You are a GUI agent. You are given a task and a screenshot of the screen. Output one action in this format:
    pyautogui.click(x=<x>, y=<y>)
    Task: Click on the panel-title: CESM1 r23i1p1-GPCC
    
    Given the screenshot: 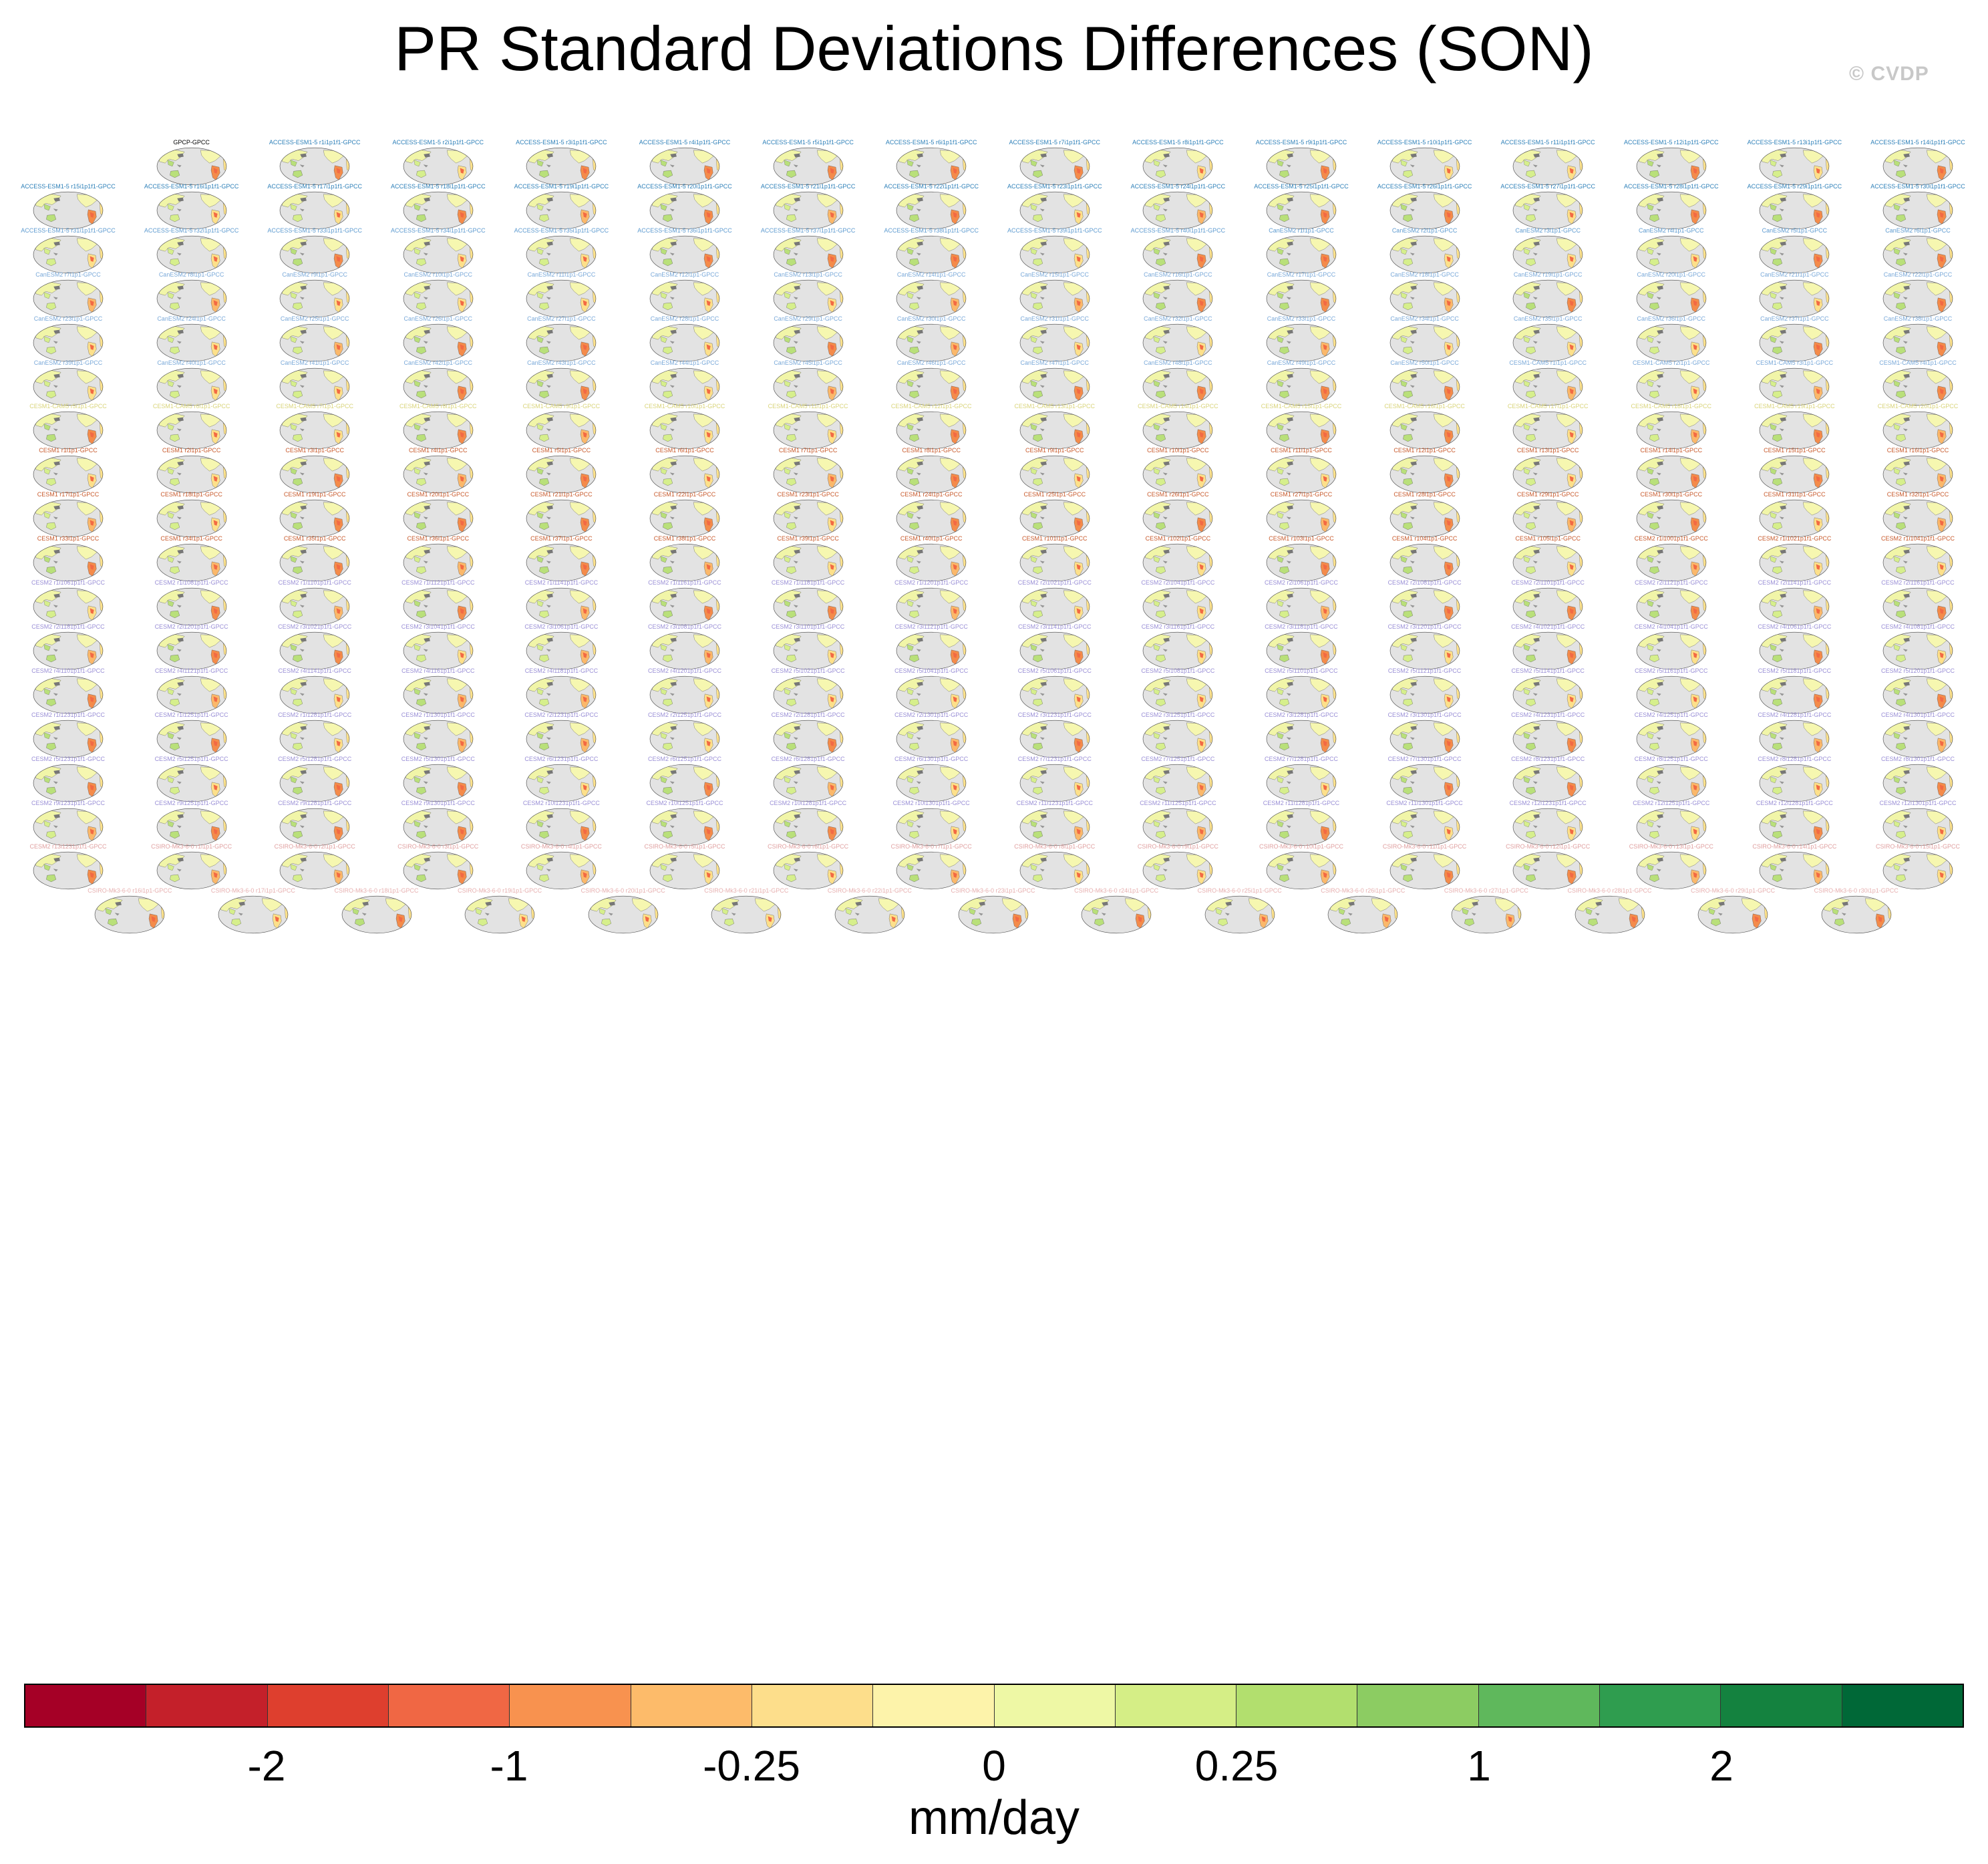 What is the action you would take?
    pyautogui.click(x=808, y=494)
    